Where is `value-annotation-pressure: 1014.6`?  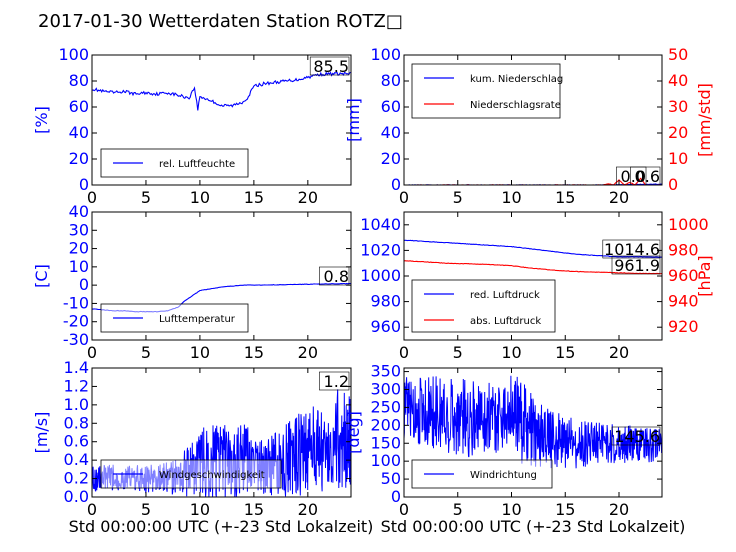
value-annotation-pressure: 1014.6 is located at coordinates (632, 249).